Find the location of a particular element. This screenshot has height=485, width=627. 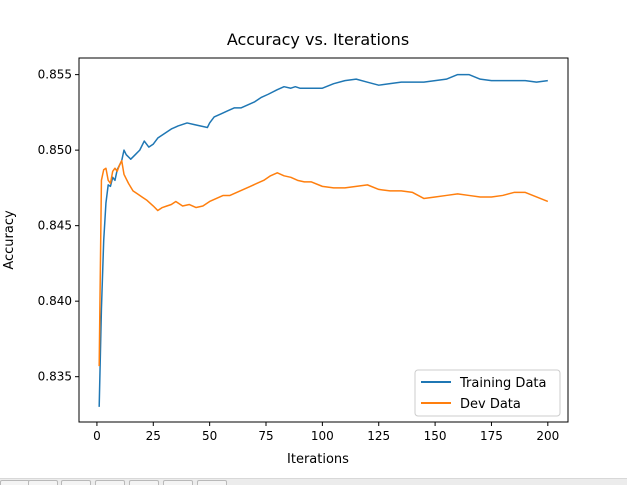

back-button is located at coordinates (43, 482).